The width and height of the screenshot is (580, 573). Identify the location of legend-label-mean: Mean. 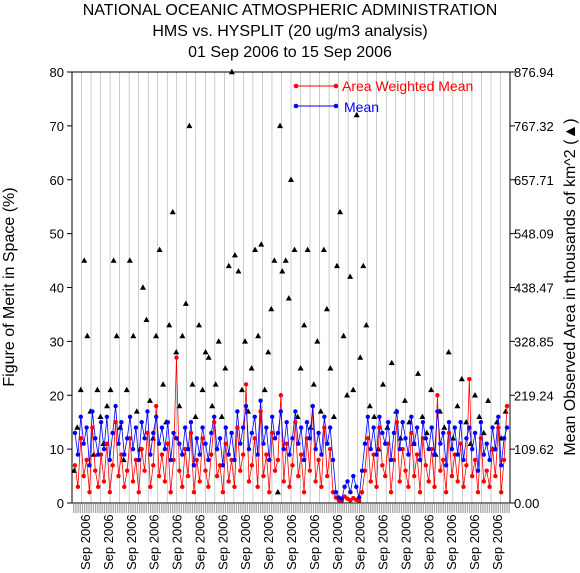
(361, 107).